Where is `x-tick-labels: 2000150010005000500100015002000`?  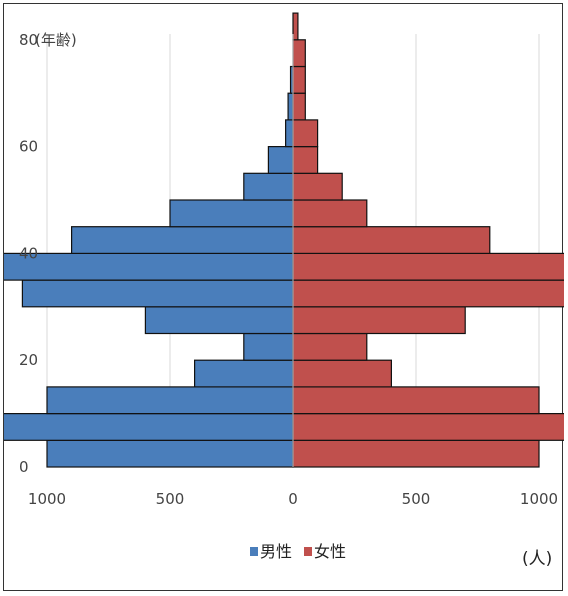
x-tick-labels: 2000150010005000500100015002000 is located at coordinates (293, 499).